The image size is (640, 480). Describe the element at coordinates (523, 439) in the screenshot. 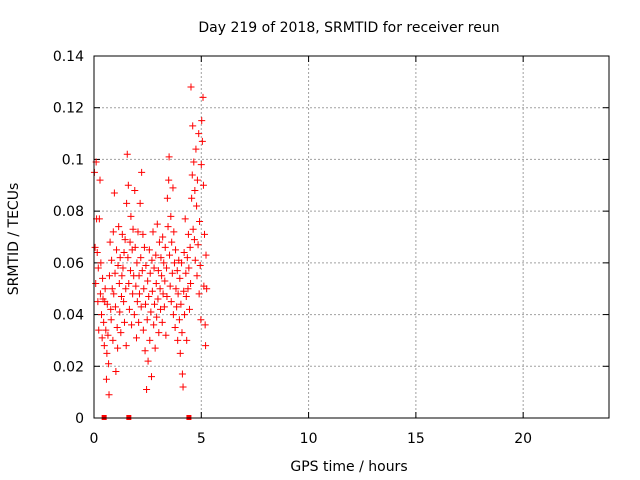

I see `x-tick-label: 20` at that location.